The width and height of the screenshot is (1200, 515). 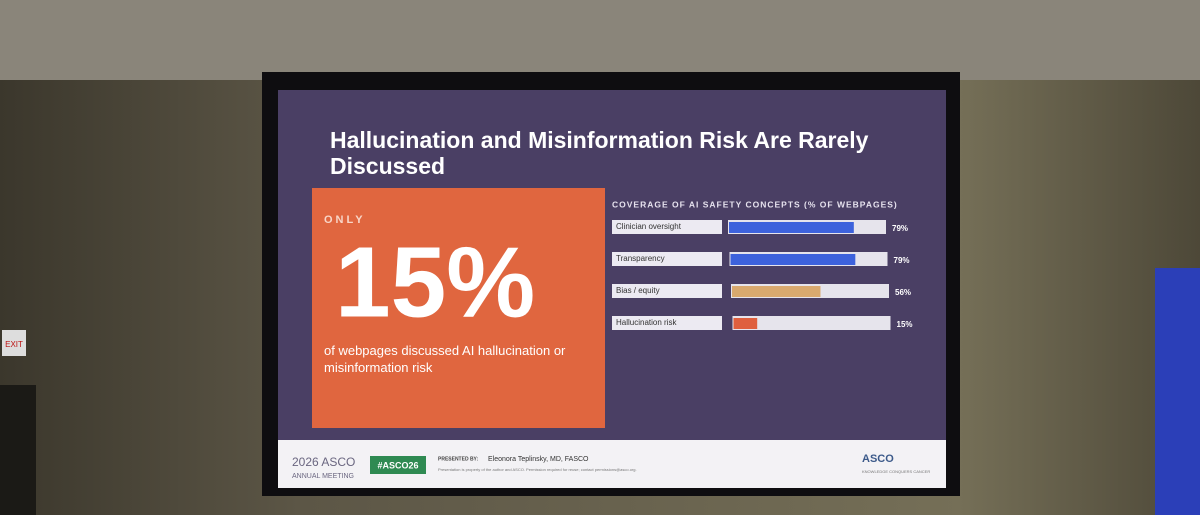 I want to click on exit-sign, so click(x=14, y=343).